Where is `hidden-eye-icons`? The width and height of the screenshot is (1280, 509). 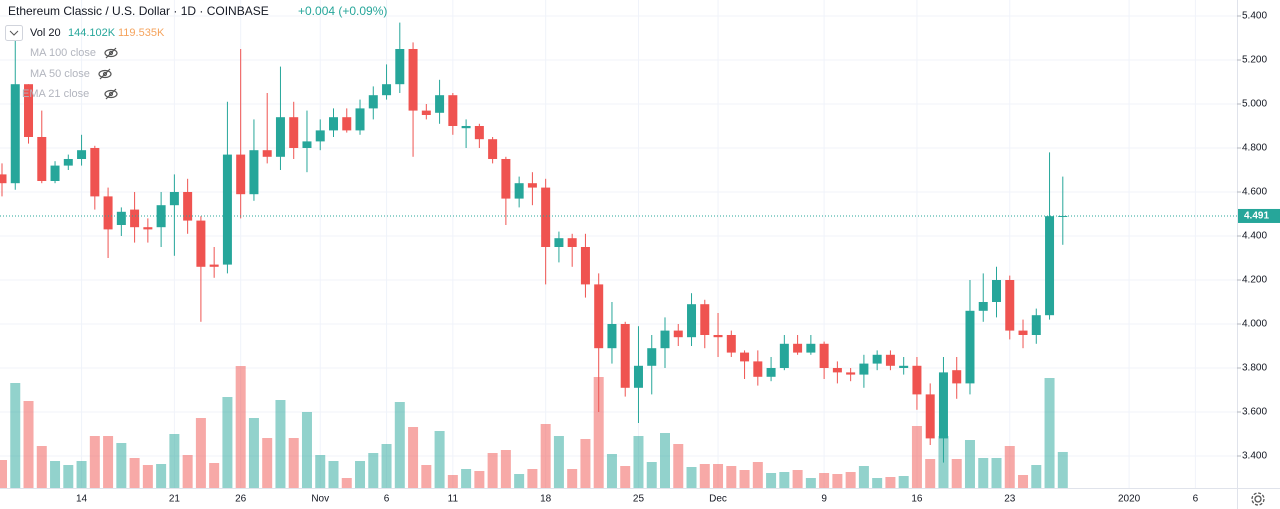
hidden-eye-icons is located at coordinates (108, 73).